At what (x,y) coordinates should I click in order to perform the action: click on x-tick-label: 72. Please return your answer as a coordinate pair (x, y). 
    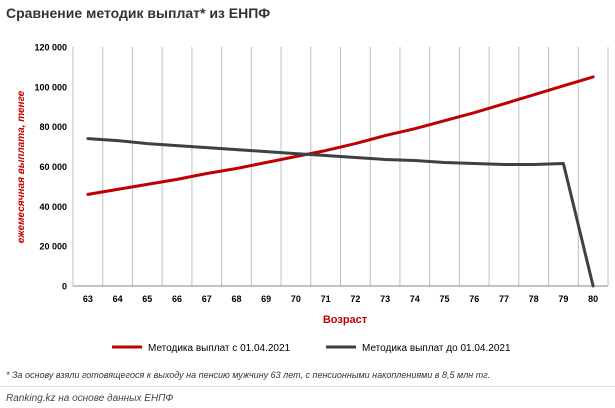
    Looking at the image, I should click on (355, 299).